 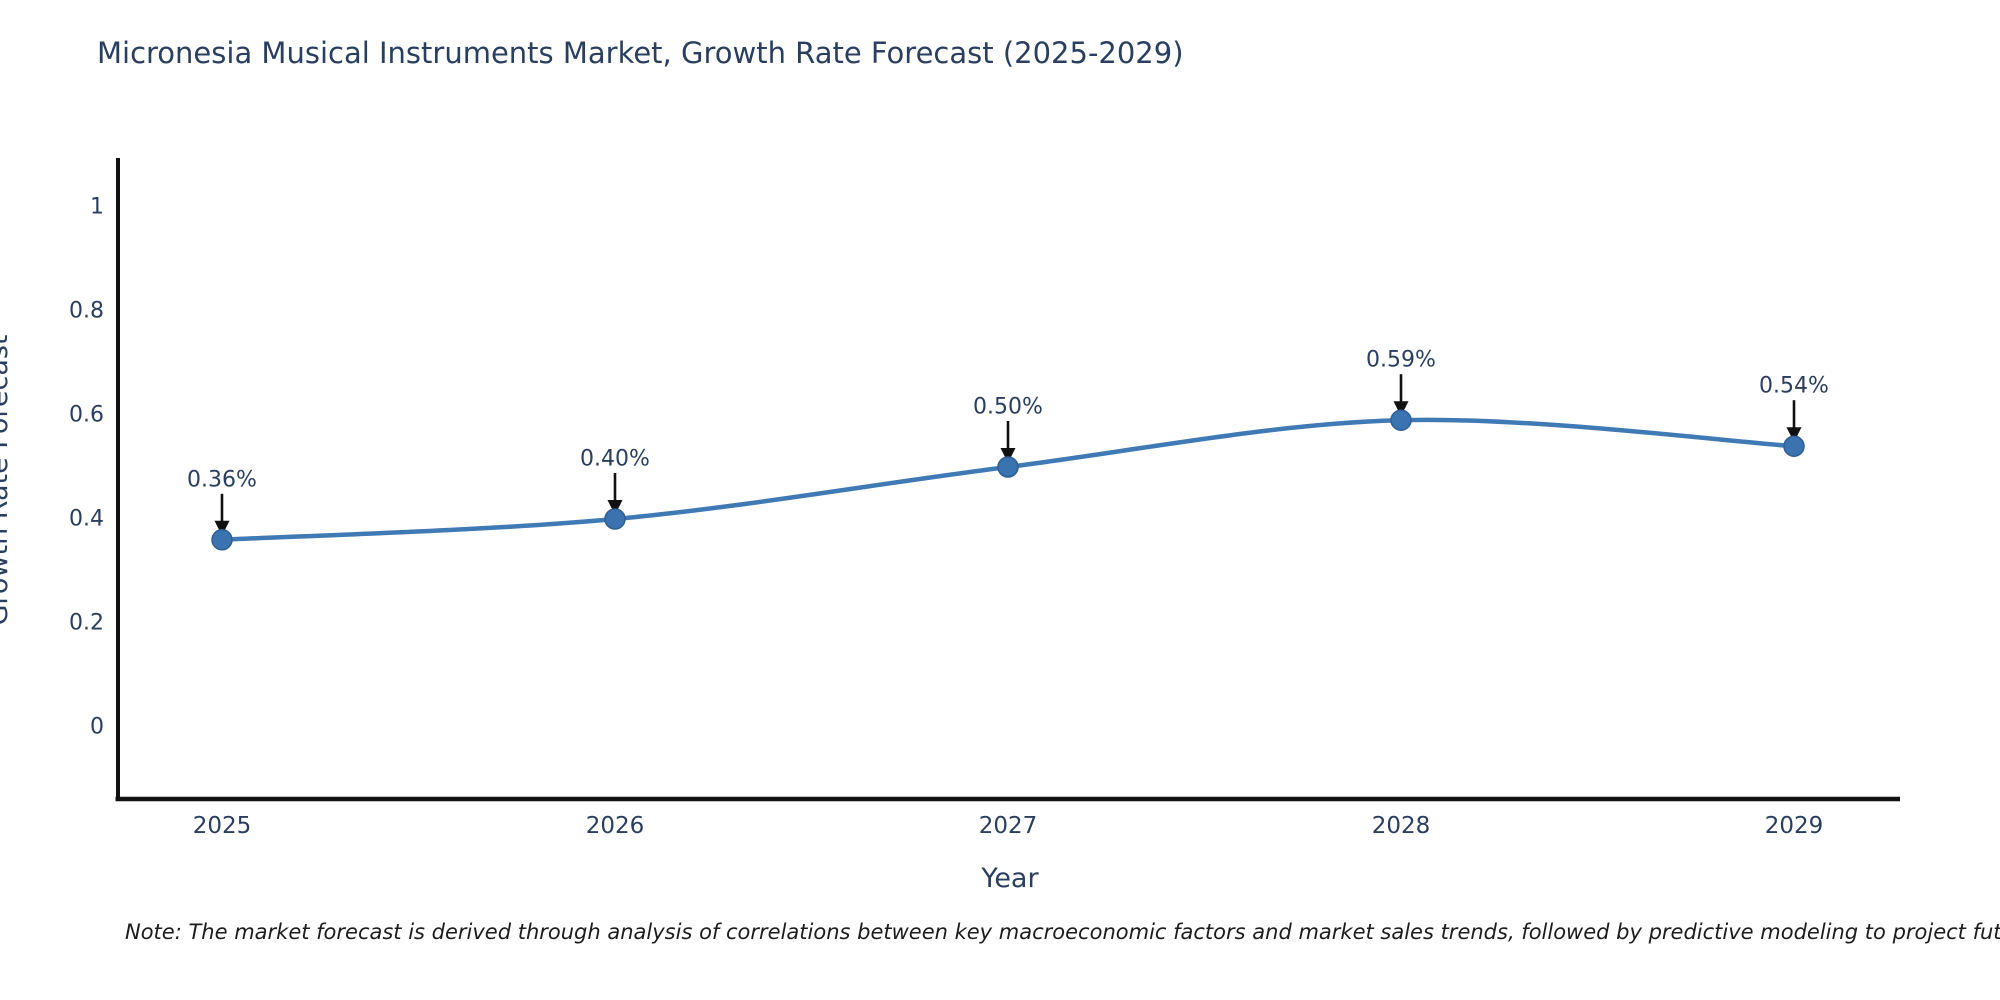 I want to click on x-tick-label-2026: 2026, so click(x=615, y=826).